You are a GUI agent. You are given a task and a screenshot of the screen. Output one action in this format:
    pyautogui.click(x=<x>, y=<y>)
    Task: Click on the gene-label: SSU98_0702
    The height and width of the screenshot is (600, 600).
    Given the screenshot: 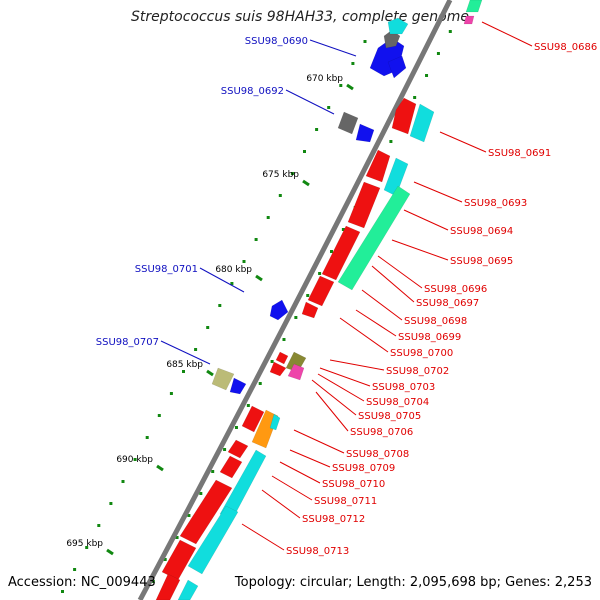 What is the action you would take?
    pyautogui.click(x=417, y=371)
    